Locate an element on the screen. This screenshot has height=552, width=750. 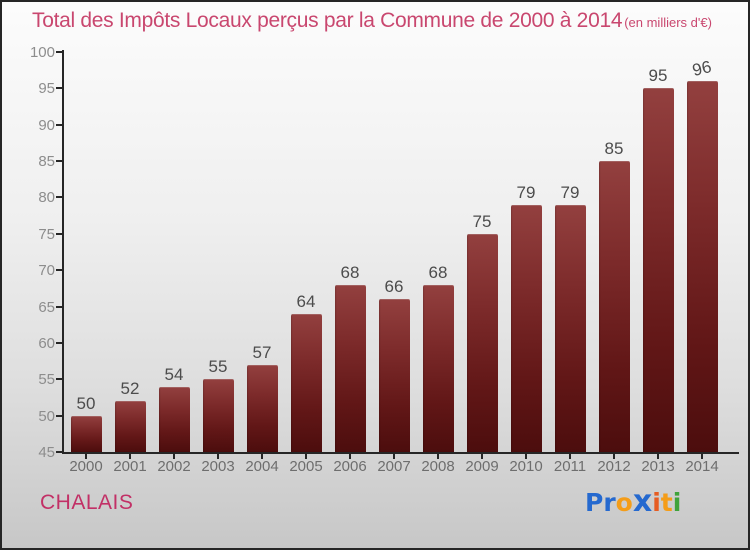
x-axis-label: 2008 is located at coordinates (438, 466).